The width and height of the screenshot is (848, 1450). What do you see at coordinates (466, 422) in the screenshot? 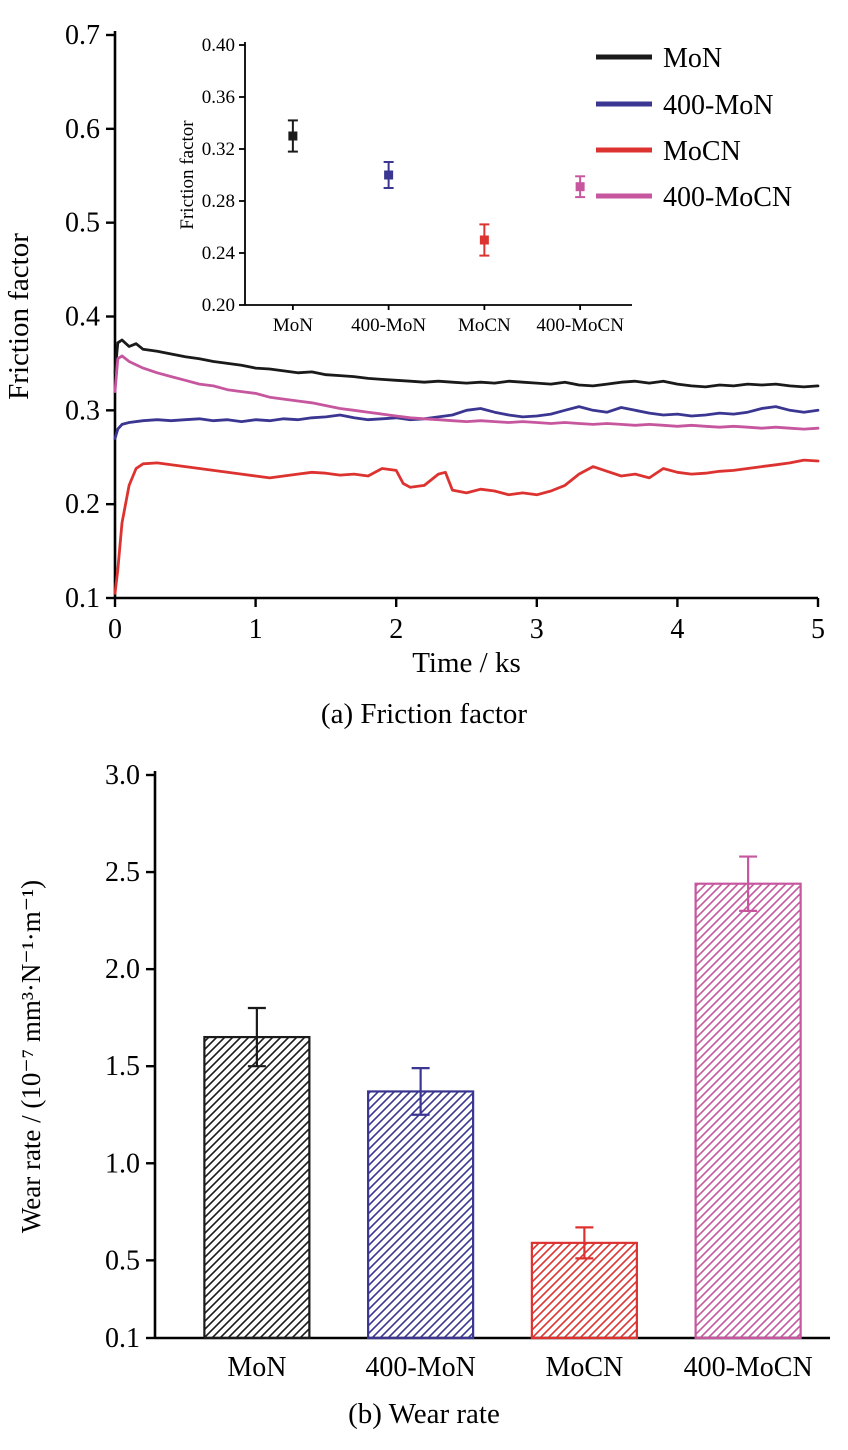
I see `series-line-400-MoN` at bounding box center [466, 422].